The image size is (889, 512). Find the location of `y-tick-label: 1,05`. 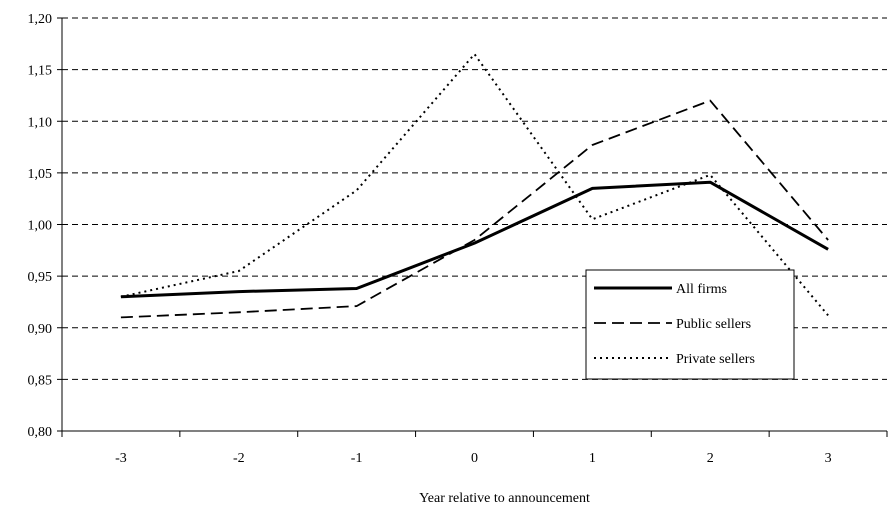

y-tick-label: 1,05 is located at coordinates (40, 174).